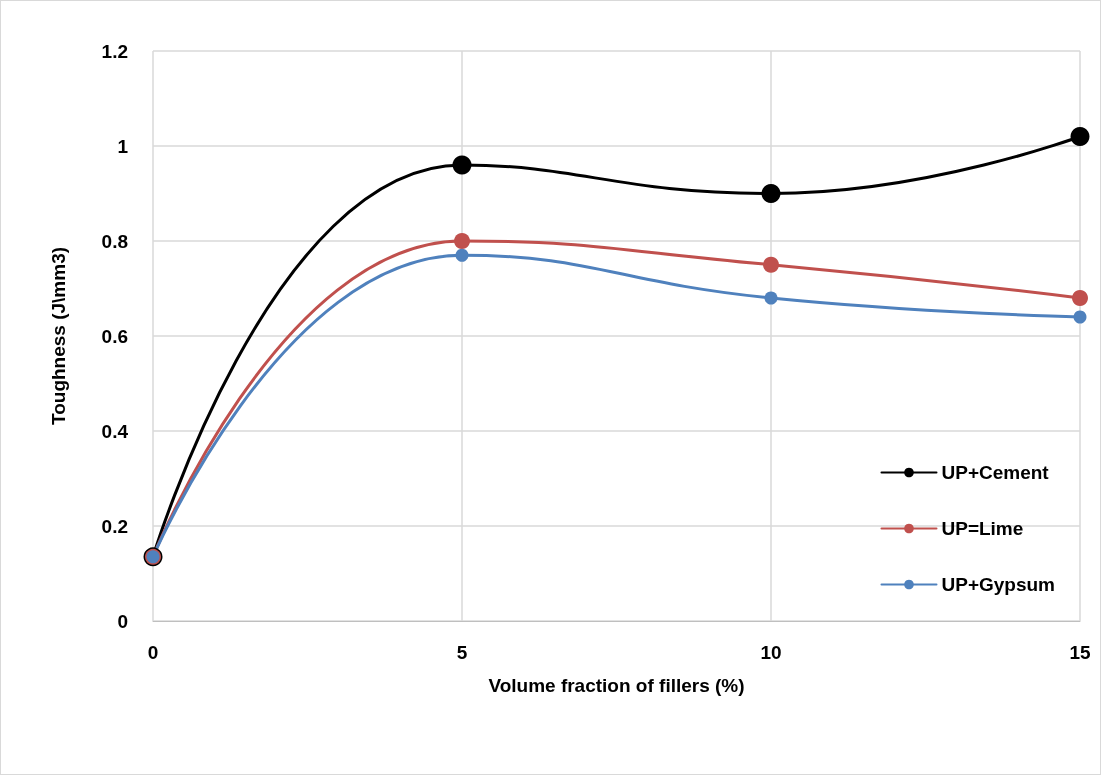  What do you see at coordinates (58, 336) in the screenshot?
I see `y-axis-title: Toughness (J\mm3)` at bounding box center [58, 336].